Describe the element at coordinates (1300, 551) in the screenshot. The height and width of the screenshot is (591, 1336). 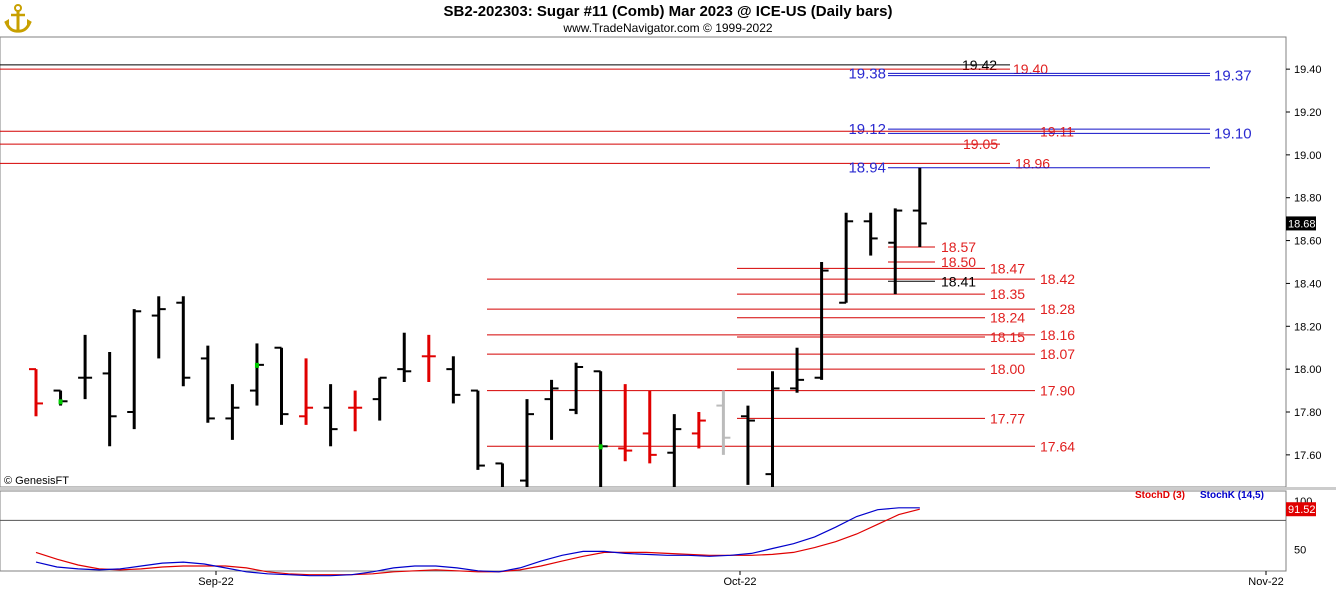
I see `stoch-tick-label: 50` at that location.